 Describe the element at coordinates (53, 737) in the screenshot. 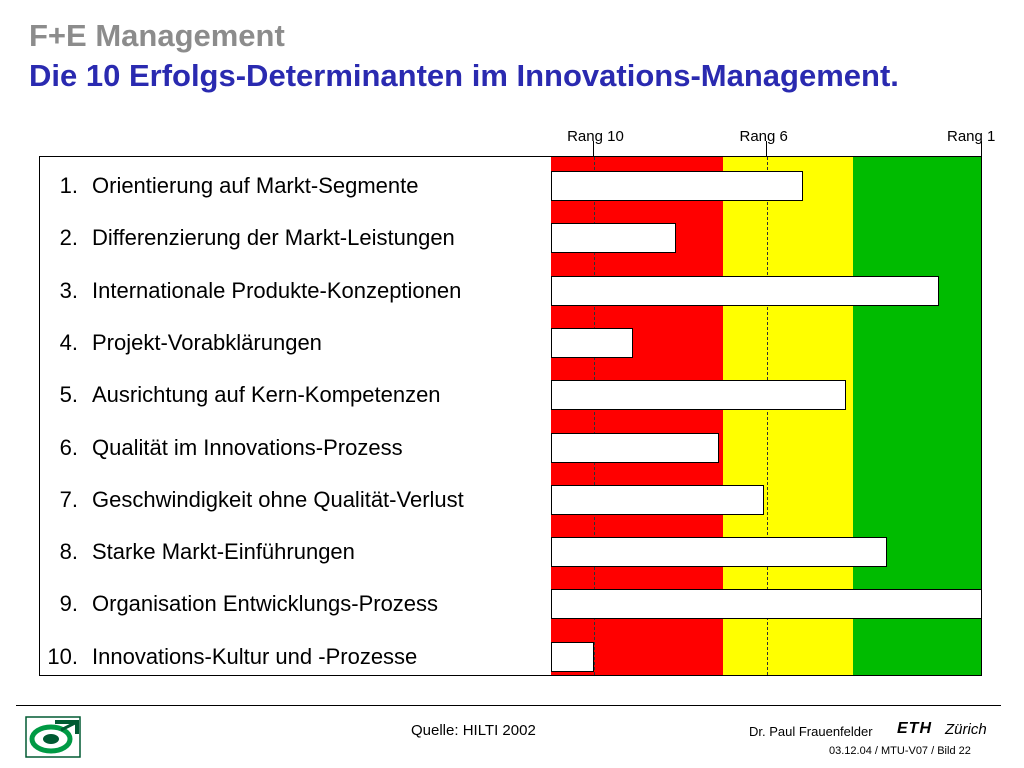

I see `institute-logo-icon` at that location.